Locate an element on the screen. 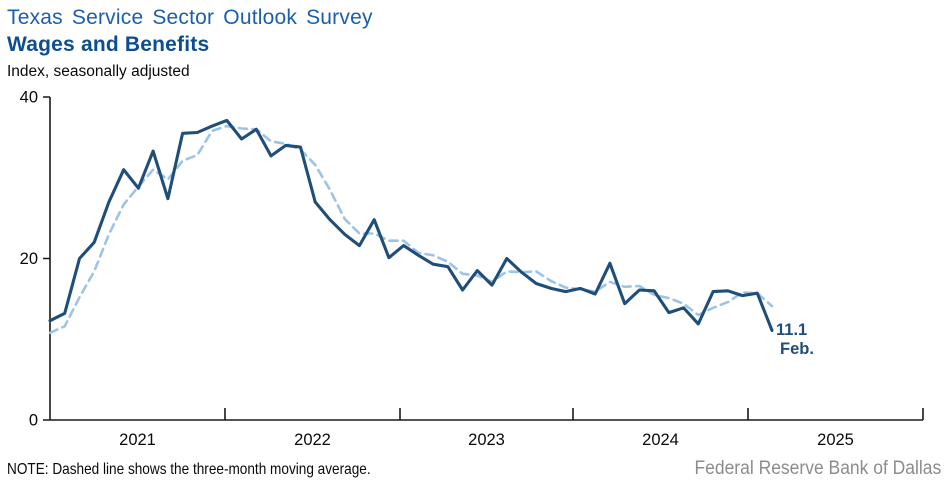  x-tick-label: 2025 is located at coordinates (835, 440).